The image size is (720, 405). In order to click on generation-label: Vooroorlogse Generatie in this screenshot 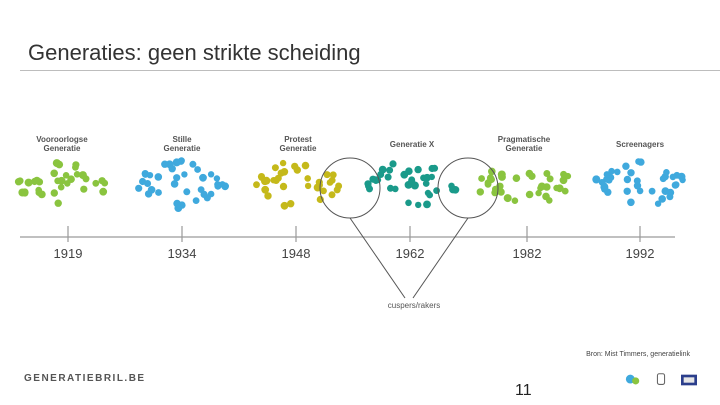, I will do `click(62, 144)`.